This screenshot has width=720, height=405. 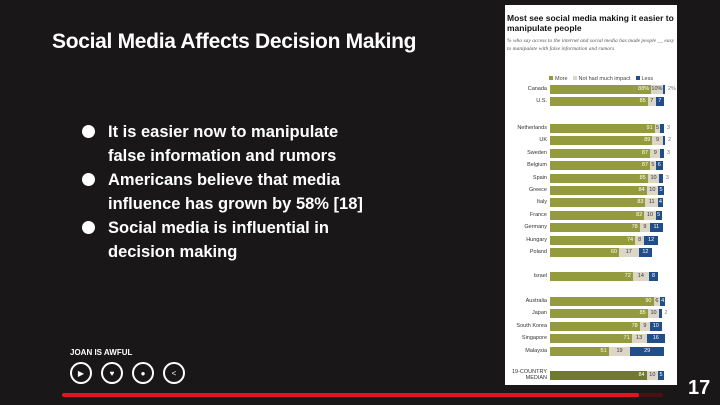 What do you see at coordinates (591, 301) in the screenshot?
I see `chart-row: Australia 90 6 4` at bounding box center [591, 301].